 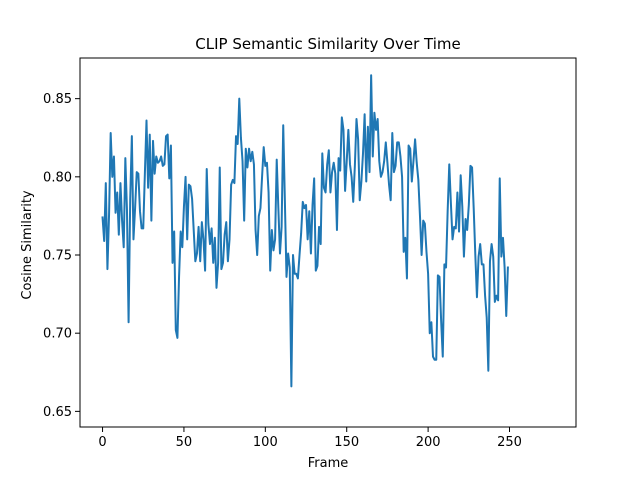 I want to click on x-tick-label: 50, so click(x=184, y=442).